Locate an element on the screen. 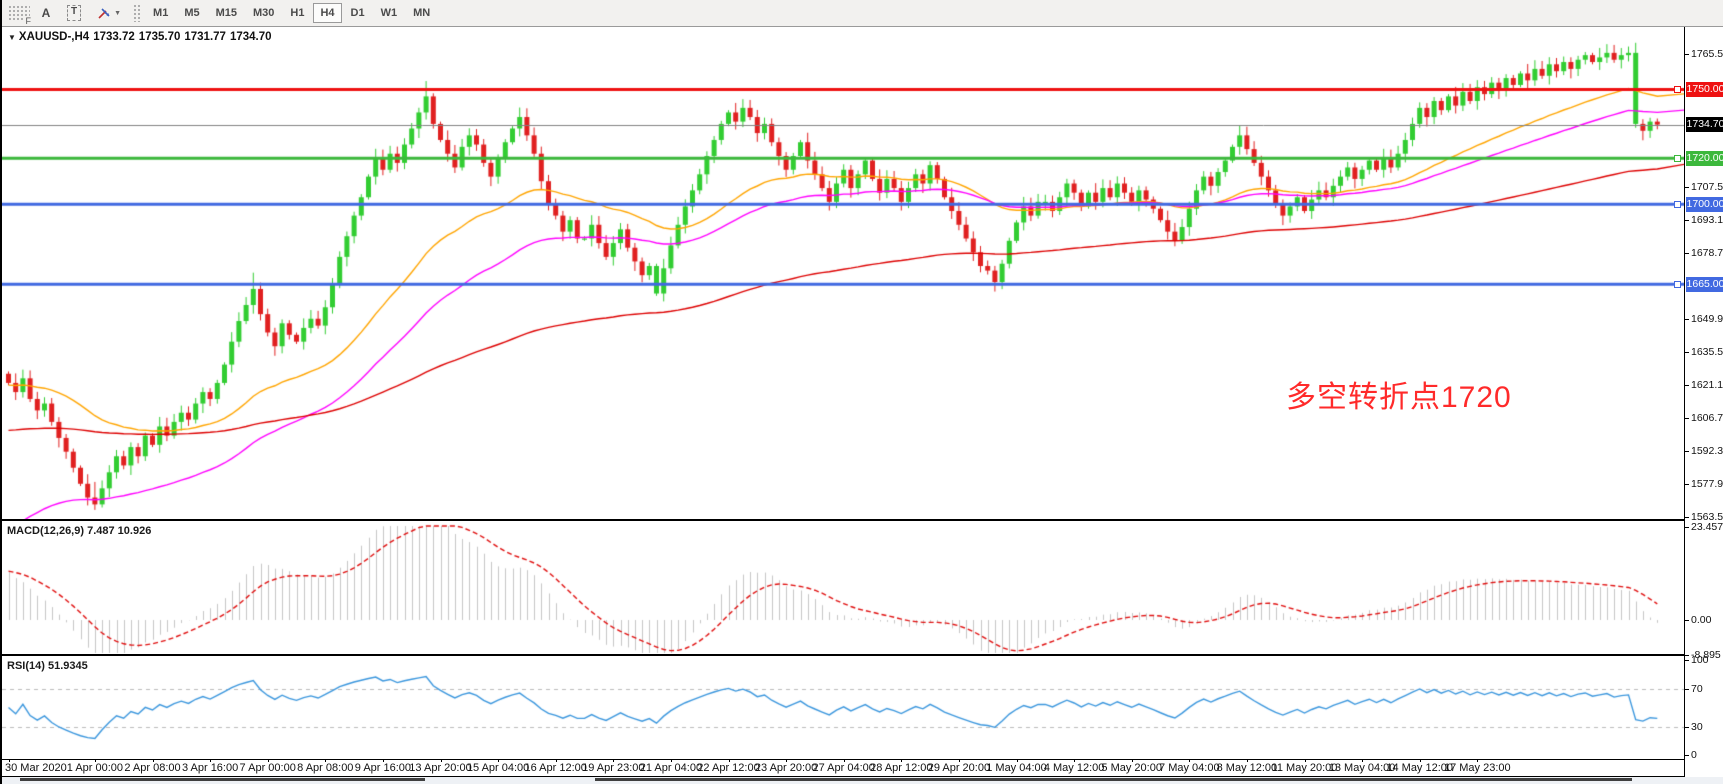  date-axis-label: 29 Apr 20:00 is located at coordinates (959, 768).